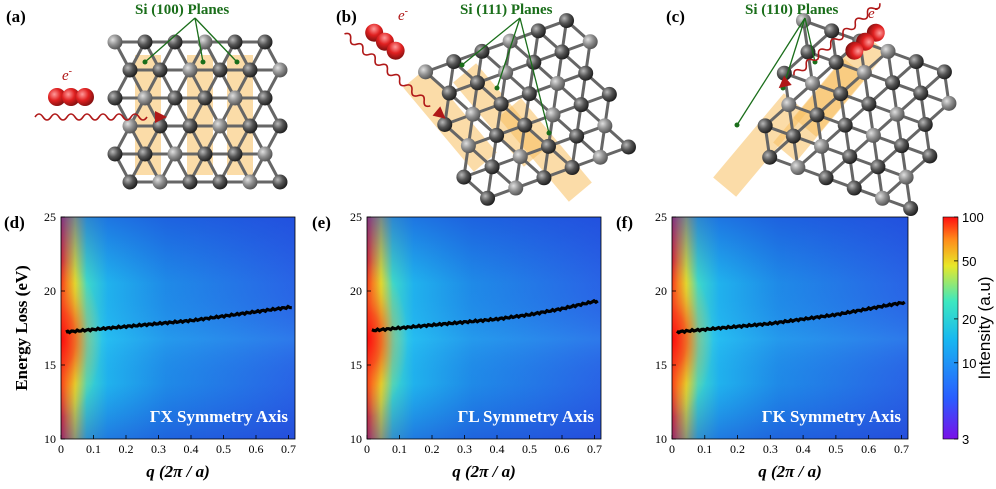  I want to click on plasmon-dispersion-line, so click(485, 315).